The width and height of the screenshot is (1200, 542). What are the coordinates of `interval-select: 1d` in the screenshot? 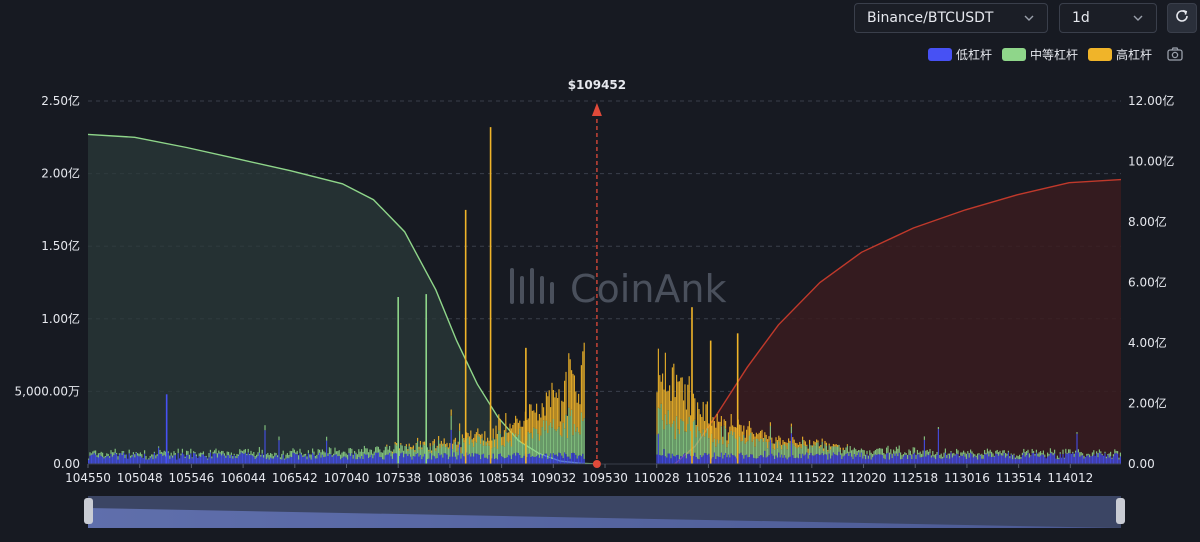 It's located at (1108, 18).